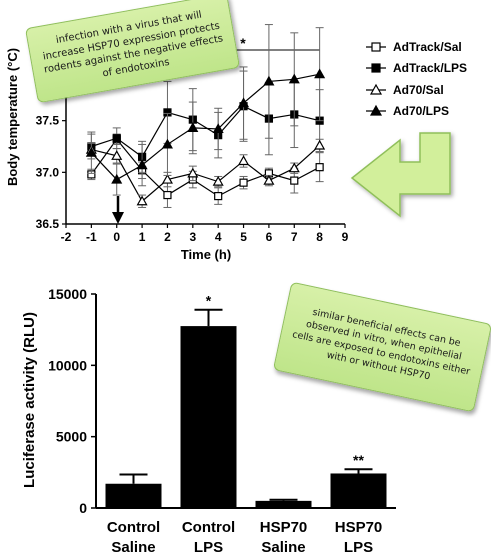 This screenshot has height=559, width=491. What do you see at coordinates (243, 237) in the screenshot?
I see `x-tick-label: 5` at bounding box center [243, 237].